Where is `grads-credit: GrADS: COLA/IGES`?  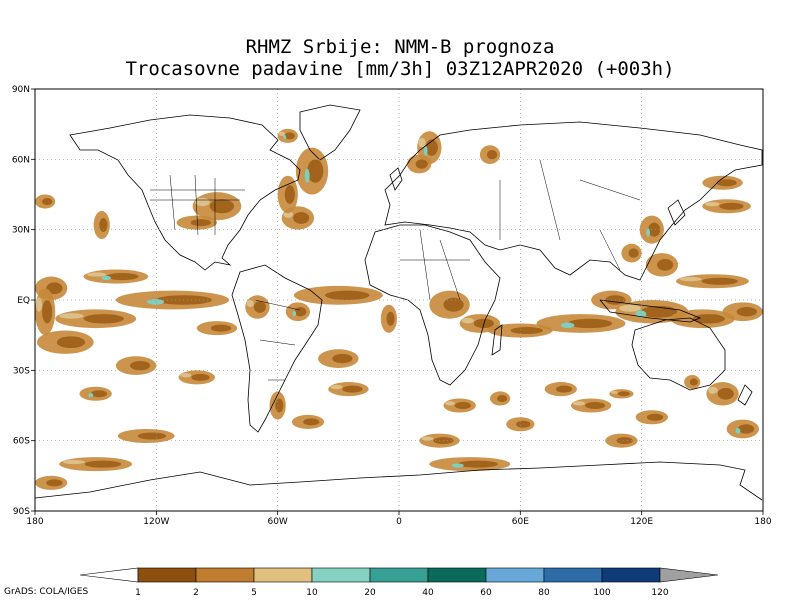 grads-credit: GrADS: COLA/IGES is located at coordinates (46, 592).